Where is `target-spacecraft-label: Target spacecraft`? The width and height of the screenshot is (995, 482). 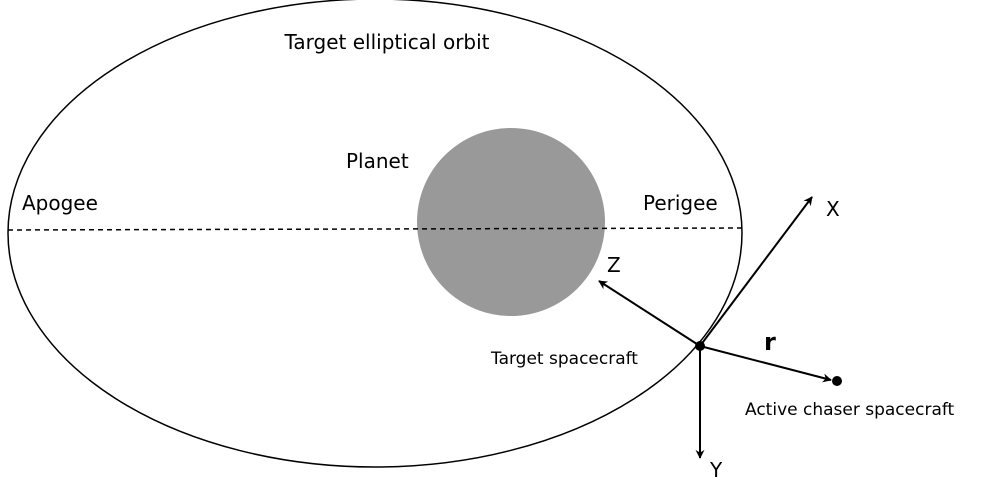 target-spacecraft-label: Target spacecraft is located at coordinates (564, 359).